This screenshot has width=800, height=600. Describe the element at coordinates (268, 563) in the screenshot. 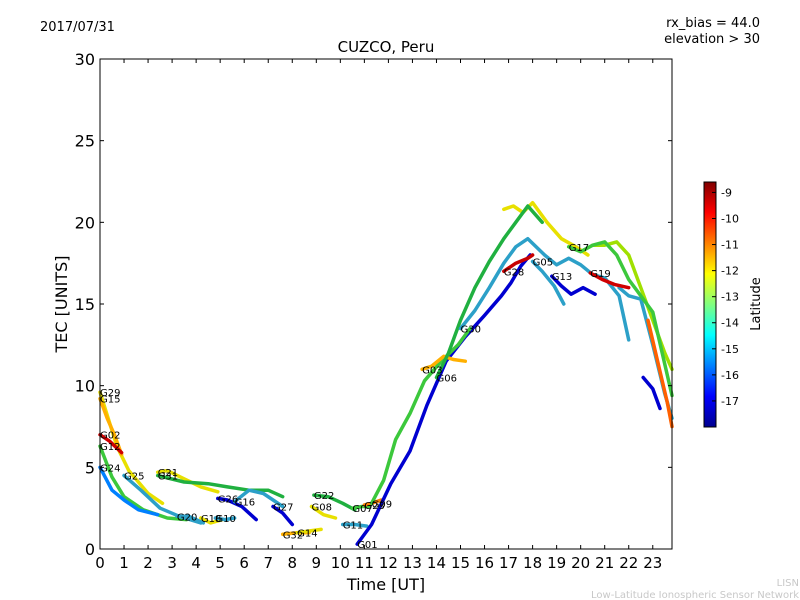

I see `x-tick-label: 7` at that location.